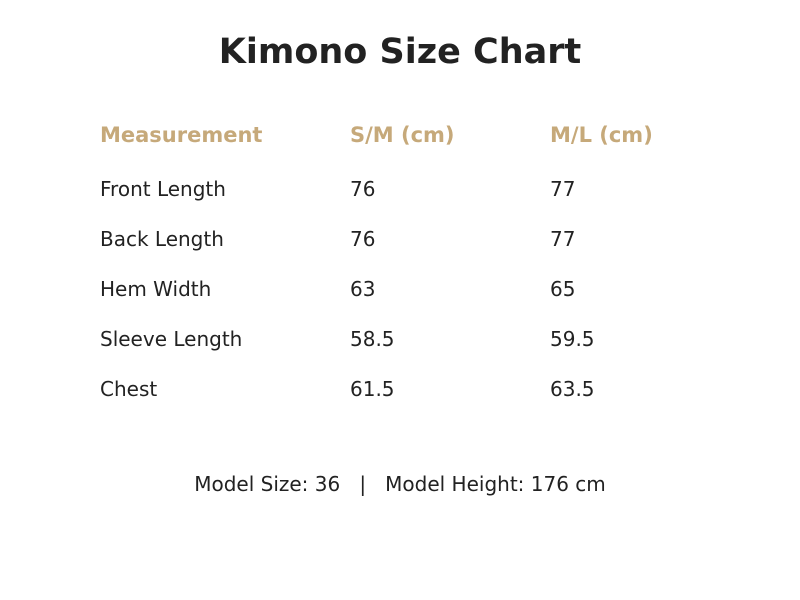 This screenshot has height=600, width=800. What do you see at coordinates (129, 389) in the screenshot?
I see `measurement-name: Chest` at bounding box center [129, 389].